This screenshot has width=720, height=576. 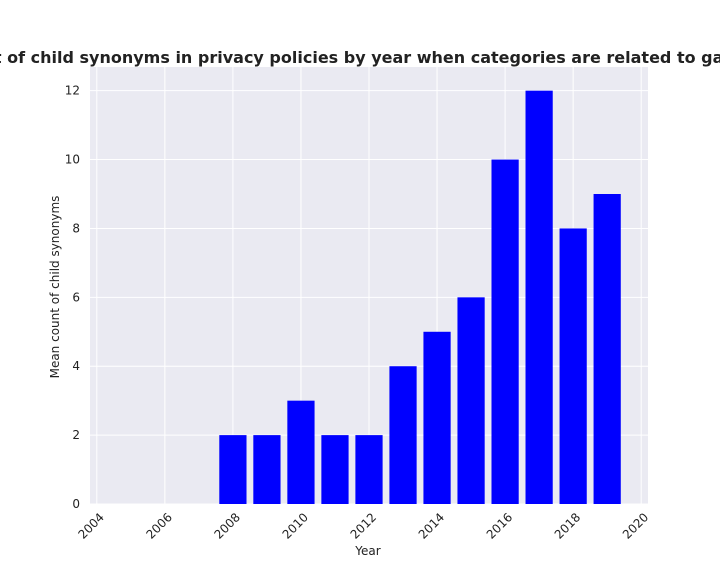 What do you see at coordinates (76, 366) in the screenshot?
I see `y-tick-label: 4` at bounding box center [76, 366].